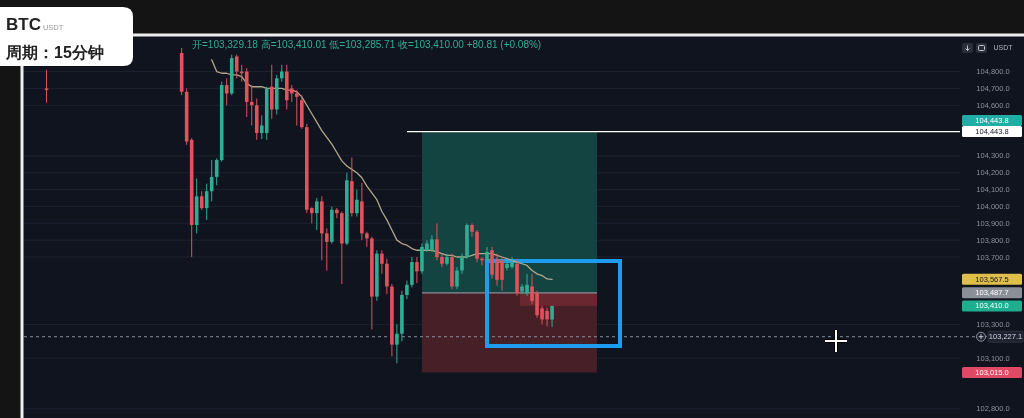 The width and height of the screenshot is (1024, 418). I want to click on ohlc-legend: 开=103,329.18 高=103,410.01 低=103,285.71 收=103,410.00 +80.81 (+0.08%), so click(367, 44).